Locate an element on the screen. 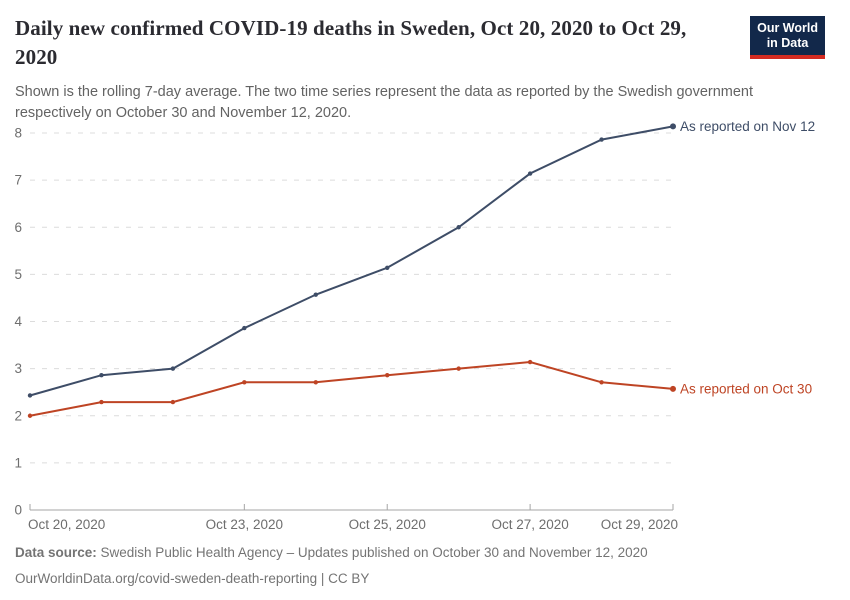  x-tick-label-oct-25-2020: Oct 25, 2020 is located at coordinates (387, 524).